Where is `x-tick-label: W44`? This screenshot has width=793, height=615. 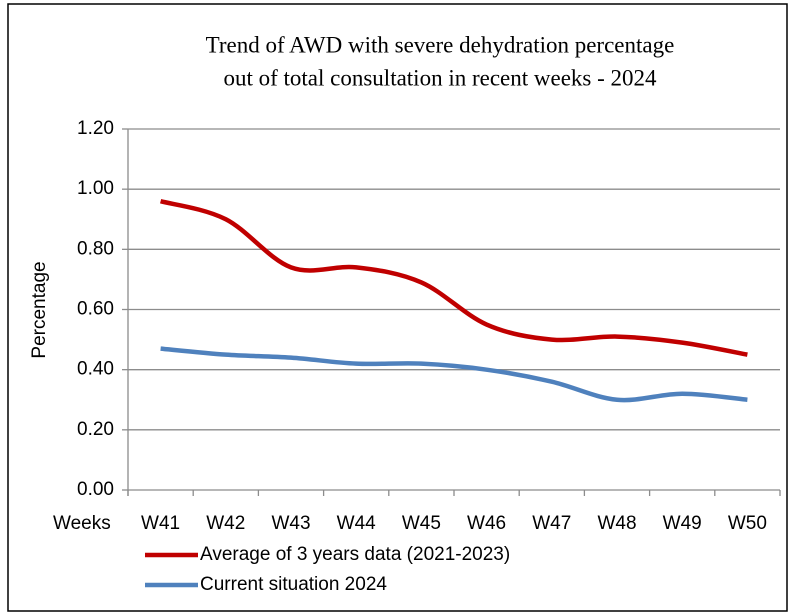
x-tick-label: W44 is located at coordinates (357, 523).